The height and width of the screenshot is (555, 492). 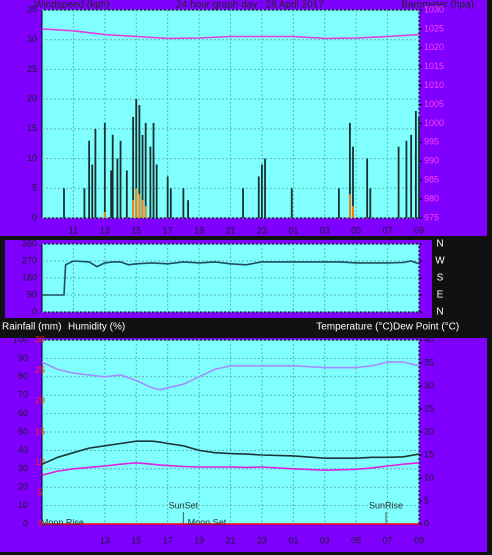 I want to click on y2-tick-label: E, so click(x=440, y=295).